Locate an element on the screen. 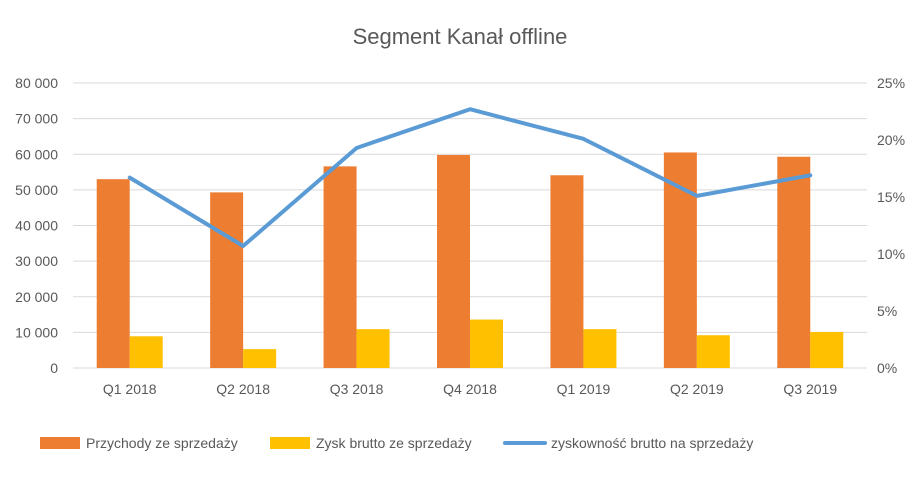 The image size is (921, 490). legend-label-revenue: Przychody ze sprzedaży is located at coordinates (162, 443).